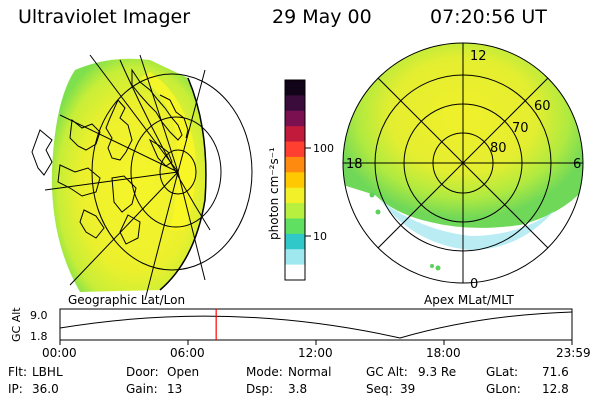 This screenshot has width=600, height=400. Describe the element at coordinates (322, 17) in the screenshot. I see `date-label: 29 May 00` at that location.